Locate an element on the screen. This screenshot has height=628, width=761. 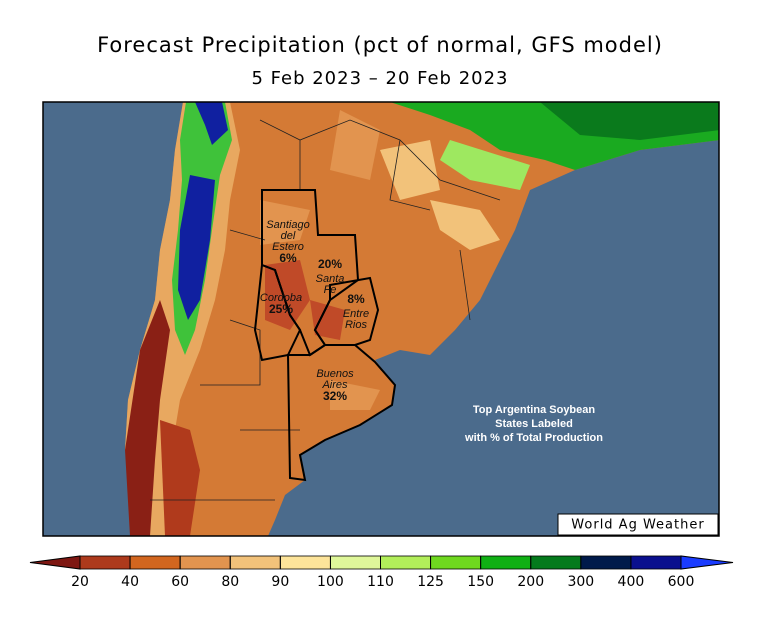
state-name: Cordoba is located at coordinates (281, 298).